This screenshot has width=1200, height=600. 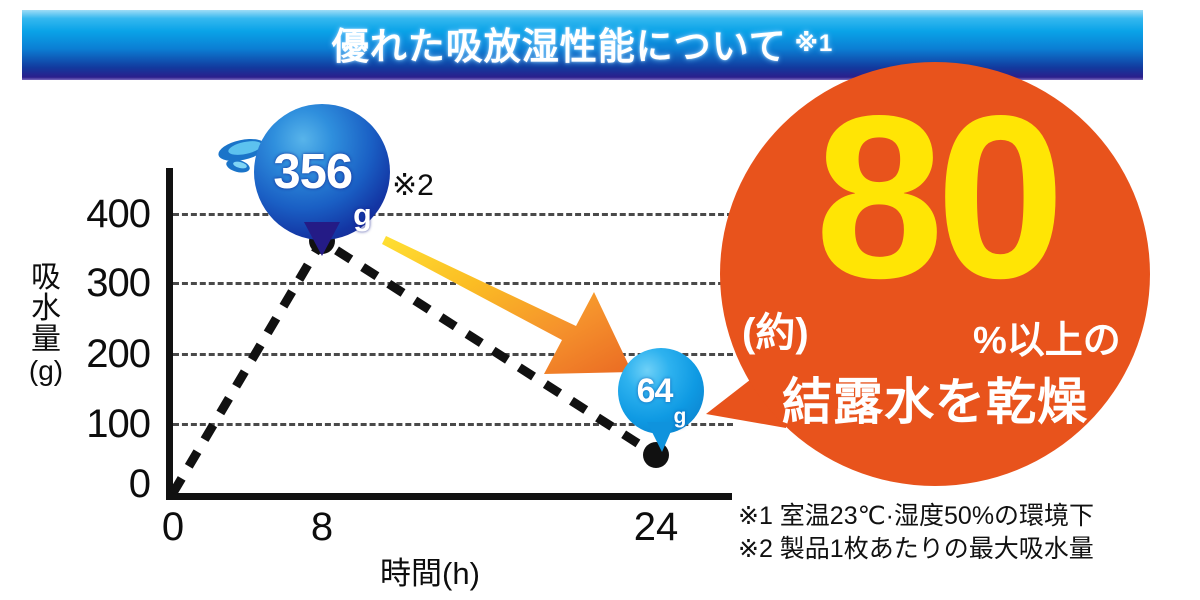 I want to click on x-axis-line, so click(x=449, y=496).